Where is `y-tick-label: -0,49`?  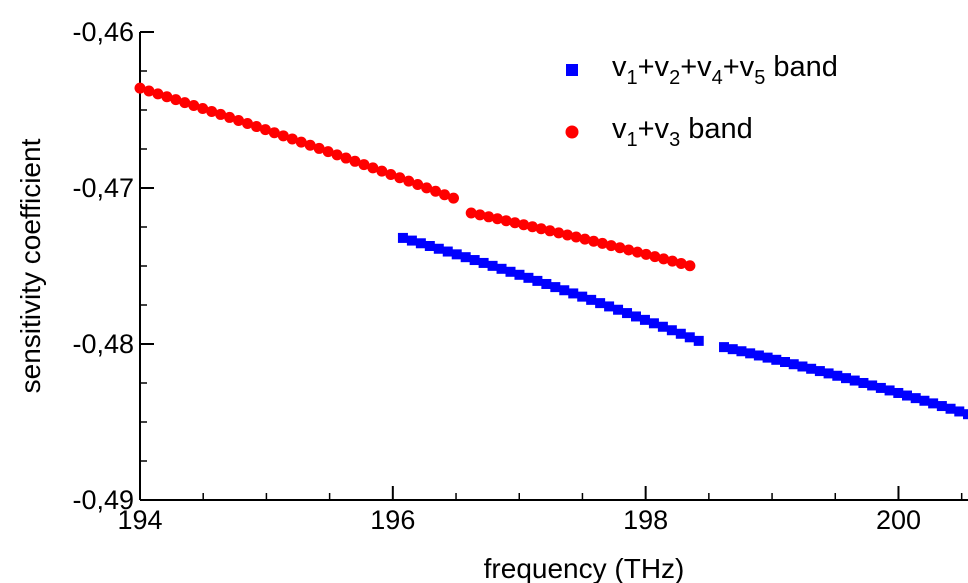
y-tick-label: -0,49 is located at coordinates (103, 500).